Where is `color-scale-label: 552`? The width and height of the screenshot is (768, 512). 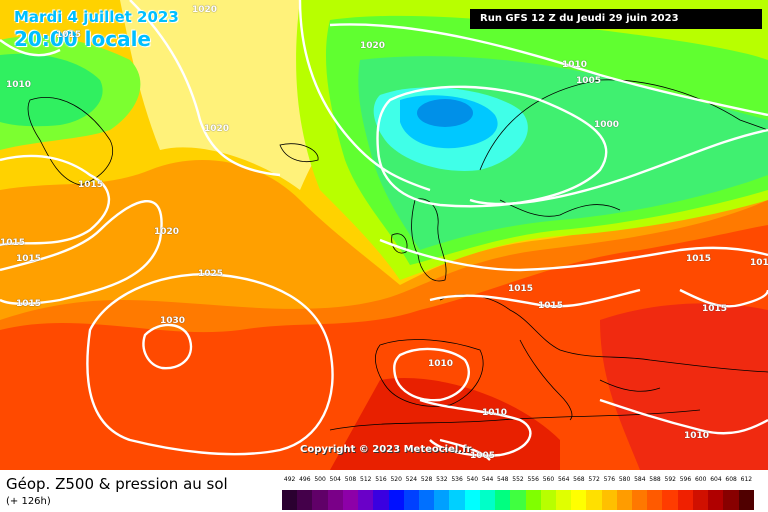 color-scale-label: 552 is located at coordinates (518, 479).